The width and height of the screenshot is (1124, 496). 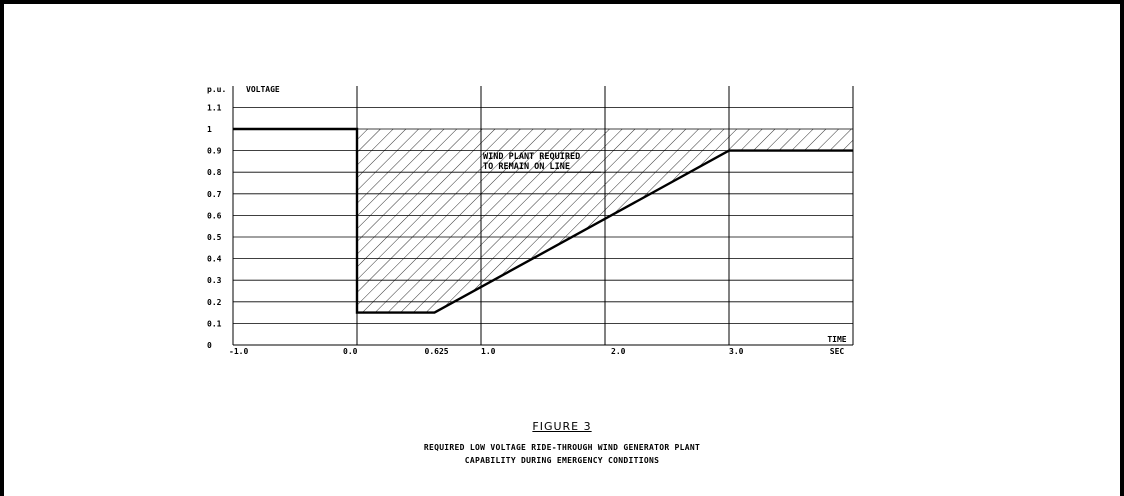 I want to click on annotation-line-1: WIND PLANT REQUIRED, so click(x=531, y=157).